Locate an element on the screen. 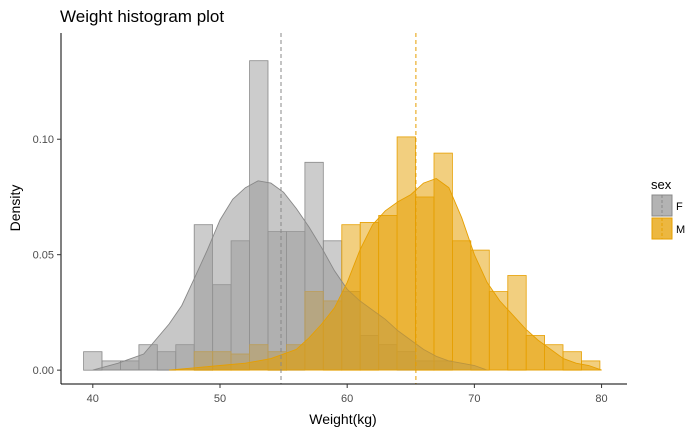 This screenshot has height=432, width=700. chart-title: Weight histogram plot is located at coordinates (142, 16).